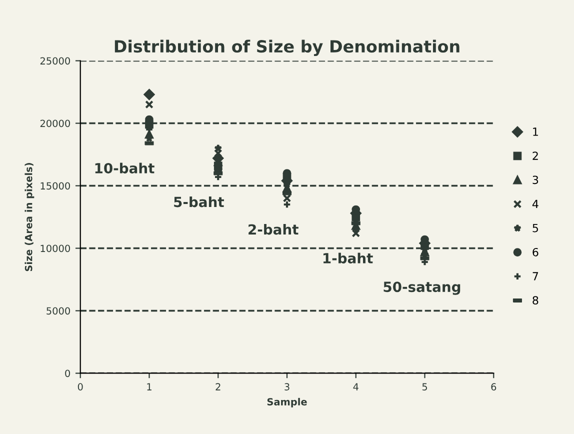  What do you see at coordinates (80, 386) in the screenshot?
I see `x-tick-label: 0` at bounding box center [80, 386].